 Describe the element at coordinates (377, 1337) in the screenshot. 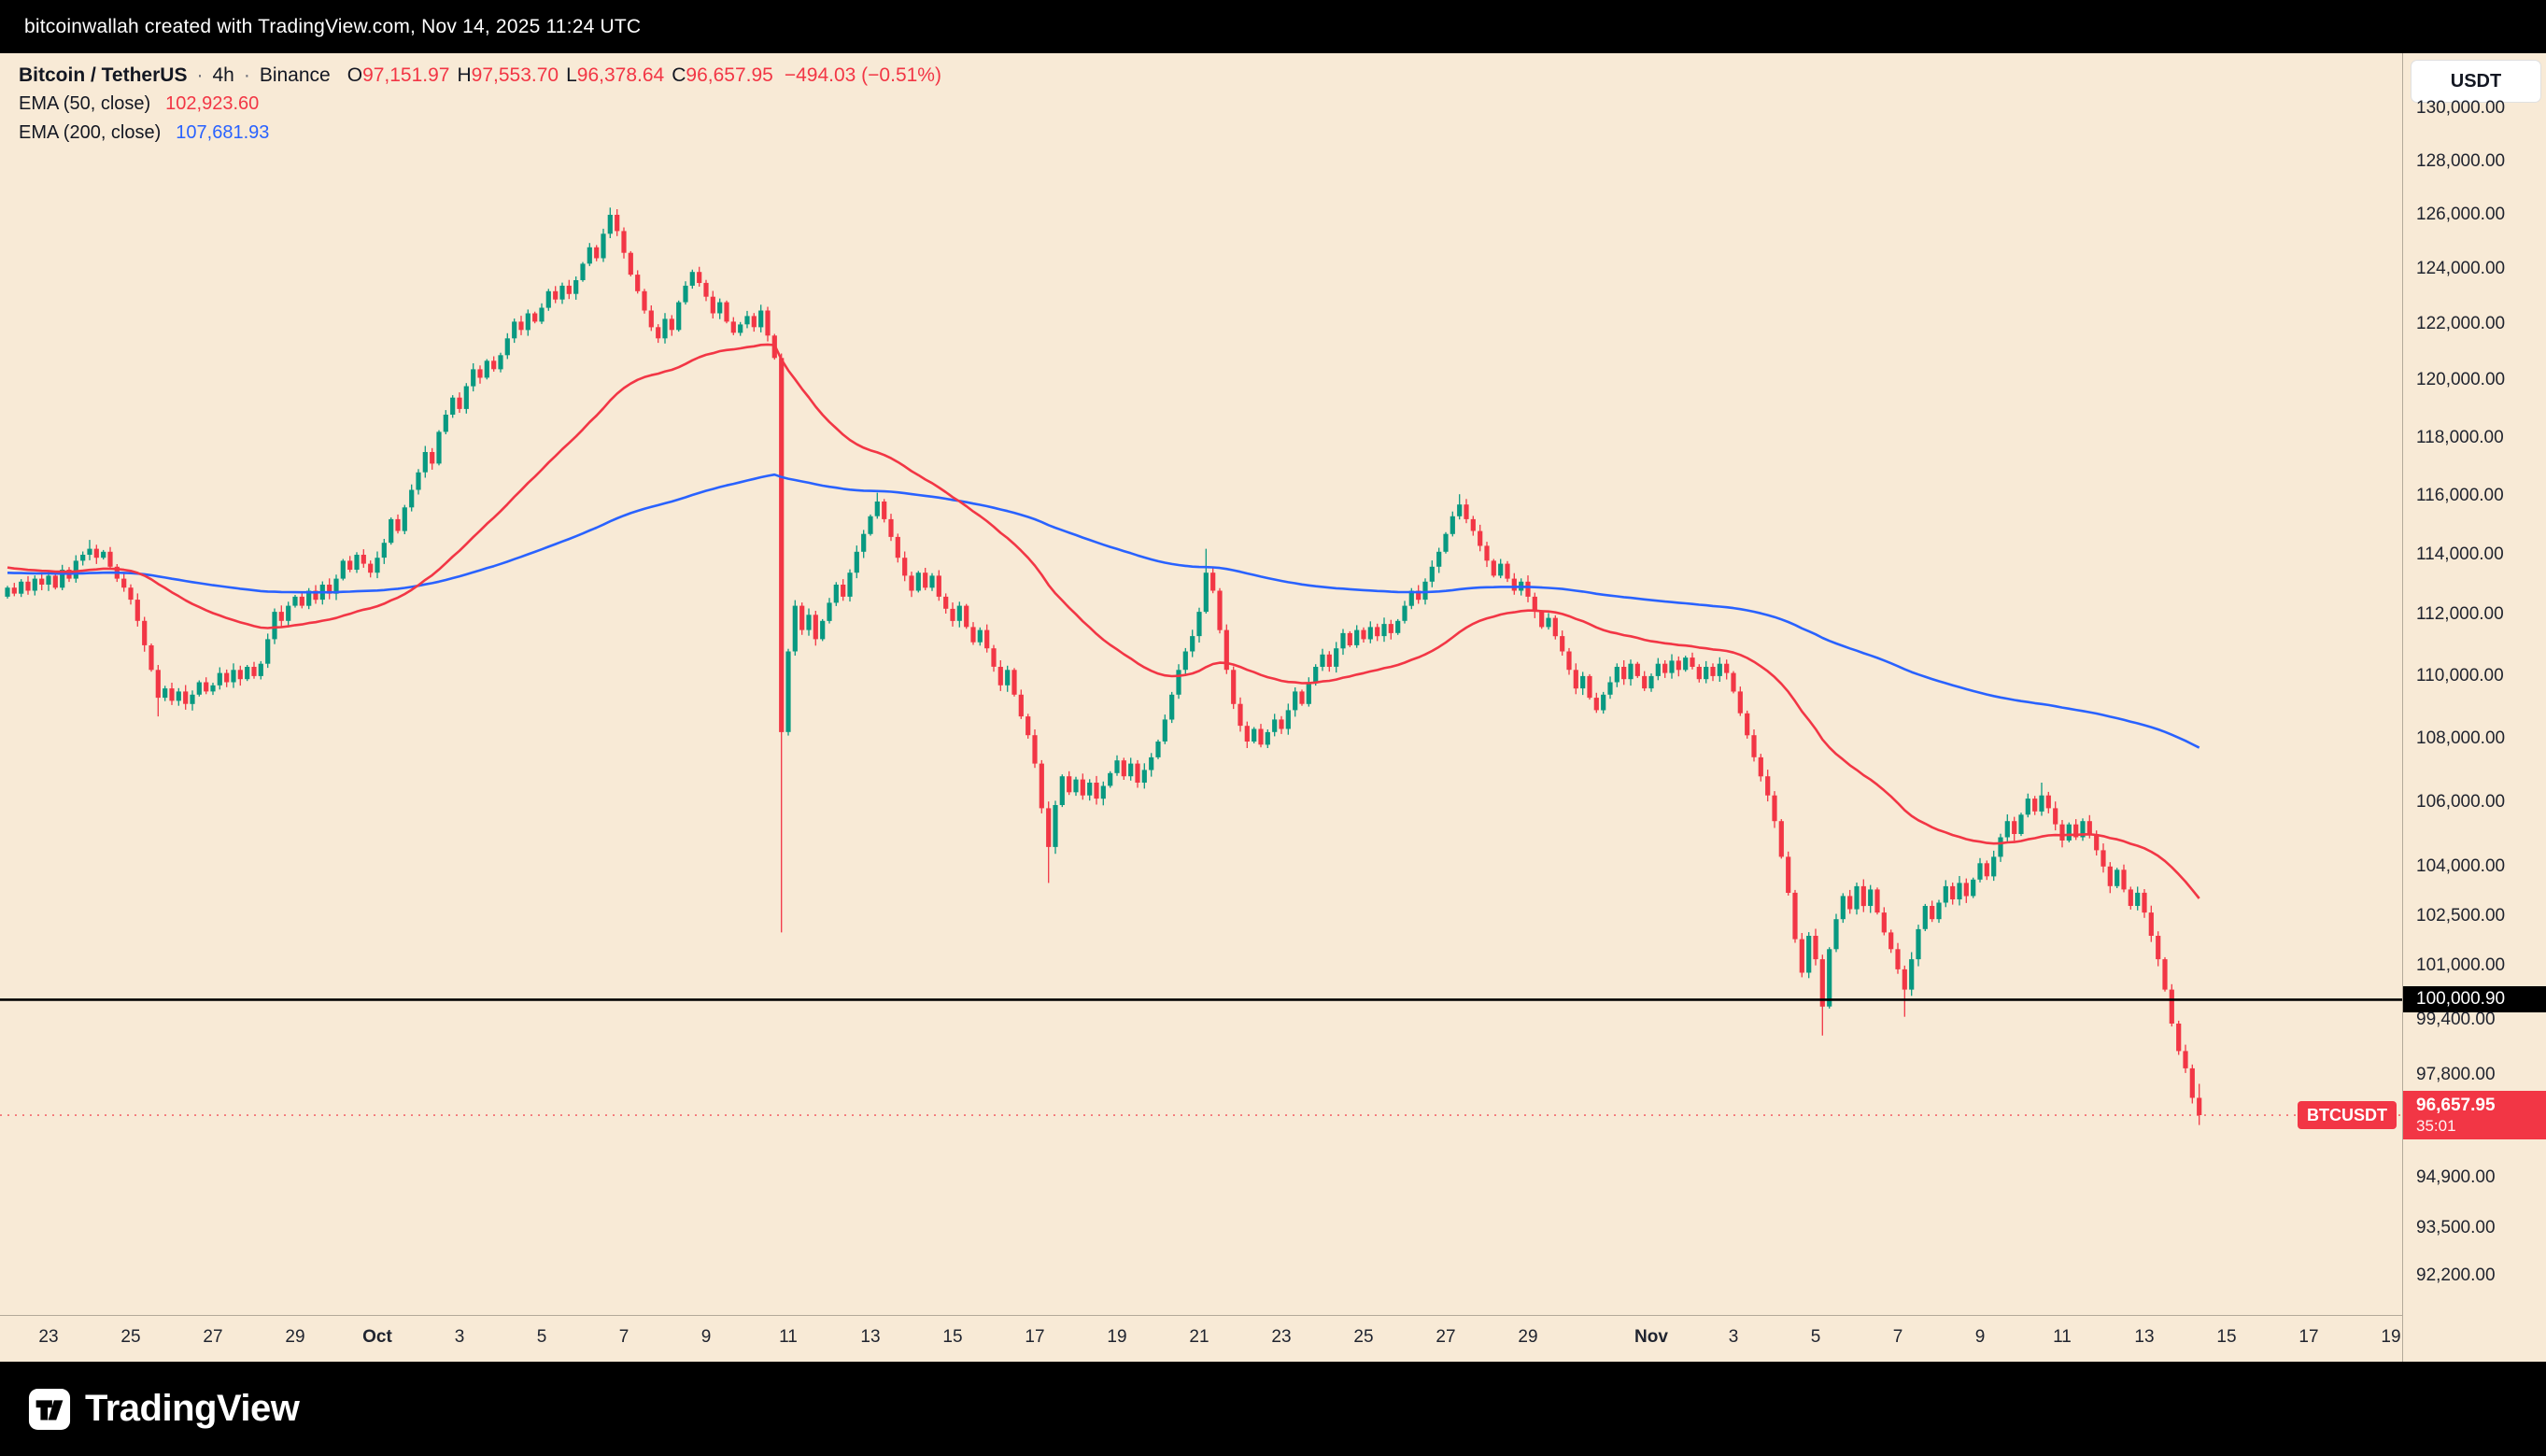

I see `time-tick: Oct` at that location.